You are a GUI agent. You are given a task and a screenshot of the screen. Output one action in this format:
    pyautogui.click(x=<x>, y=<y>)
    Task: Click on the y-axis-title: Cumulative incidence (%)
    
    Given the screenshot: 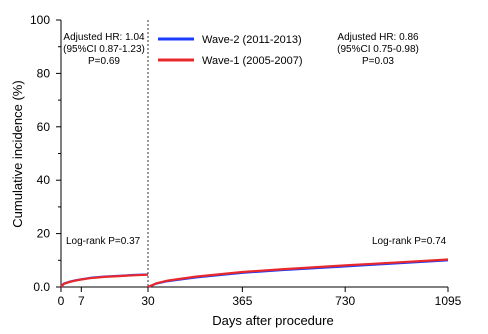 What is the action you would take?
    pyautogui.click(x=17, y=153)
    